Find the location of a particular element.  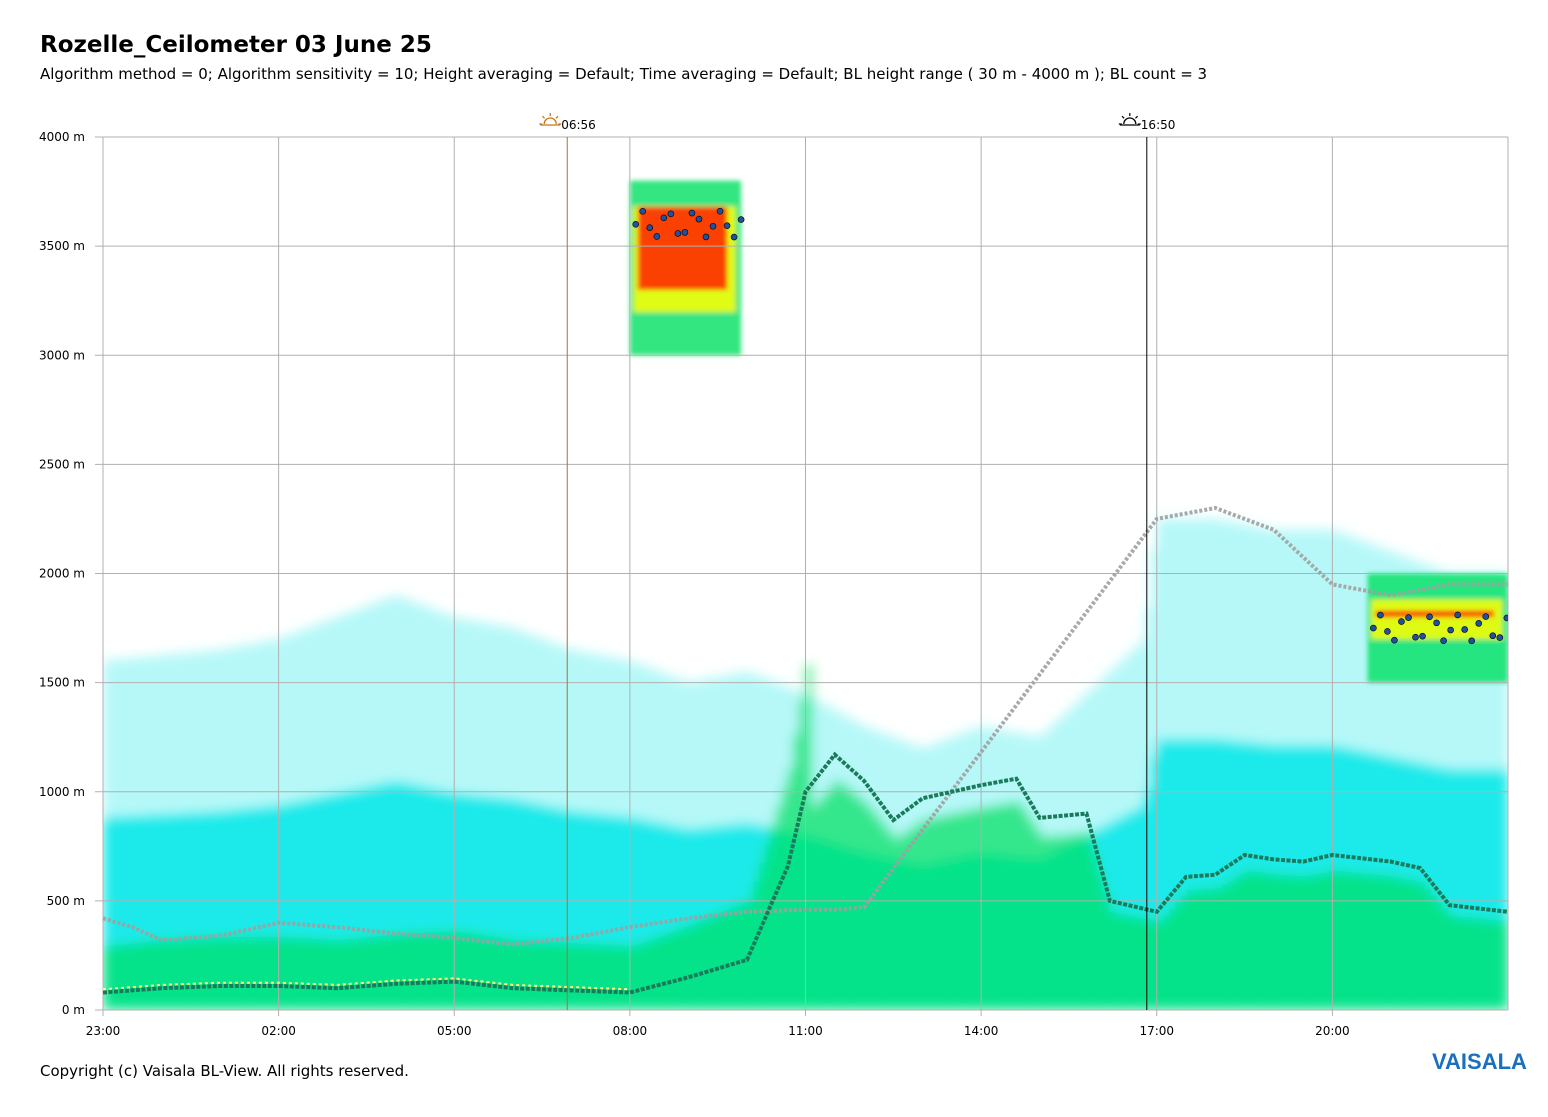

sunset-icon-ray is located at coordinates (1137, 117).